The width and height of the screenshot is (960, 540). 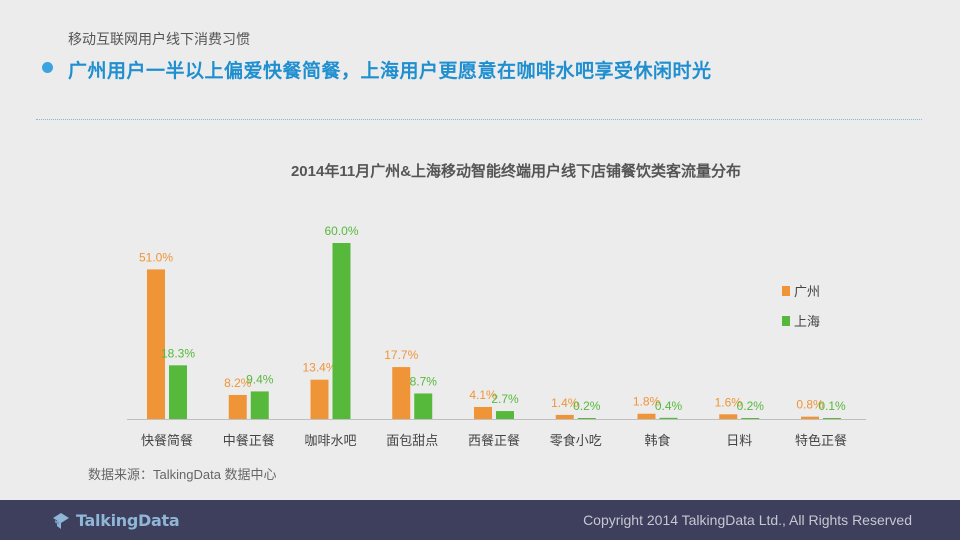 What do you see at coordinates (810, 405) in the screenshot?
I see `data-label-guangzhou: 0.8%` at bounding box center [810, 405].